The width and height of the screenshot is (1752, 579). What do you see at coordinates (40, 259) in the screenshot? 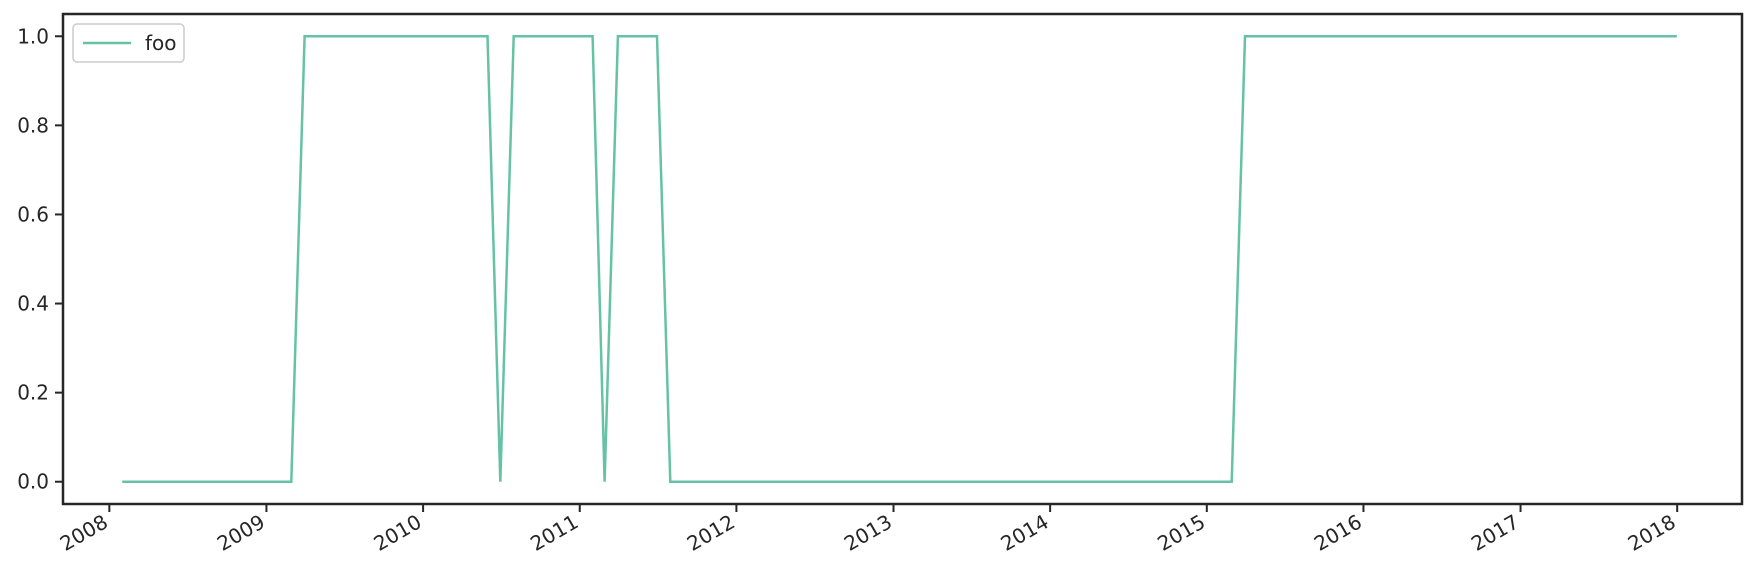
I see `y-axis: 0.0 0.2 0.4 0.6 0.8 1.0` at bounding box center [40, 259].